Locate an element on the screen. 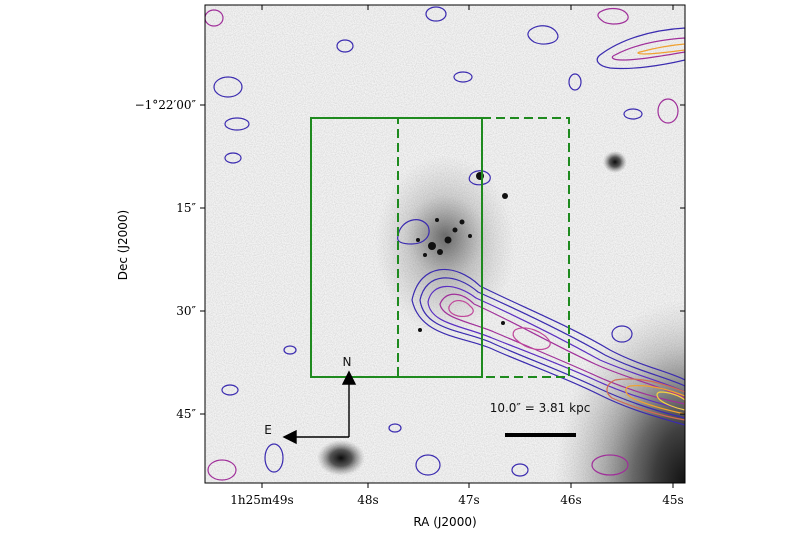 The width and height of the screenshot is (800, 533). x-tick-label: 47s is located at coordinates (468, 500).